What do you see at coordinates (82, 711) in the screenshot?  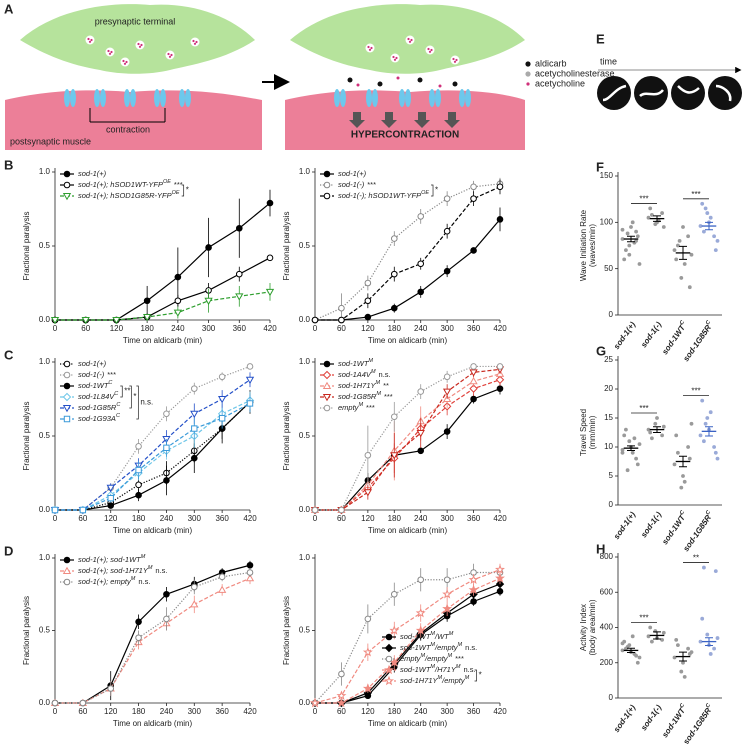 I see `x-tick-label: 60` at bounding box center [82, 711].